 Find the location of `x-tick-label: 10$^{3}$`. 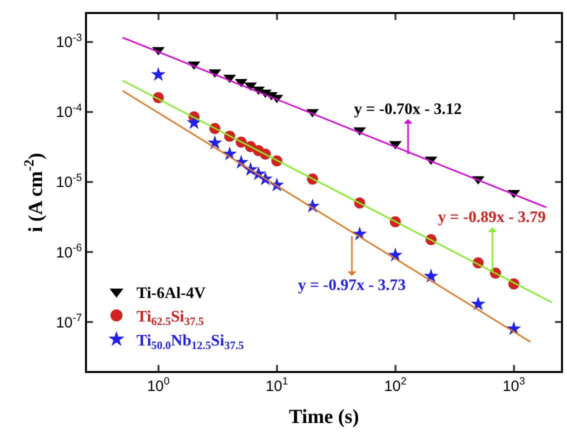

x-tick-label: 10$^{3}$ is located at coordinates (514, 385).